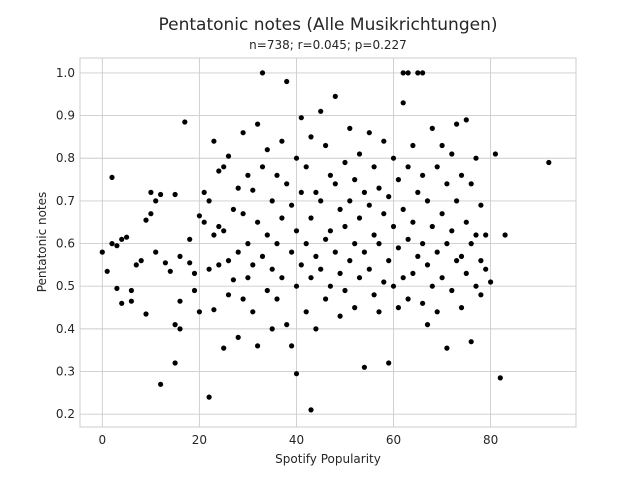 The image size is (640, 480). What do you see at coordinates (299, 440) in the screenshot?
I see `x-tick-labels: 0 20 40 60 80` at bounding box center [299, 440].